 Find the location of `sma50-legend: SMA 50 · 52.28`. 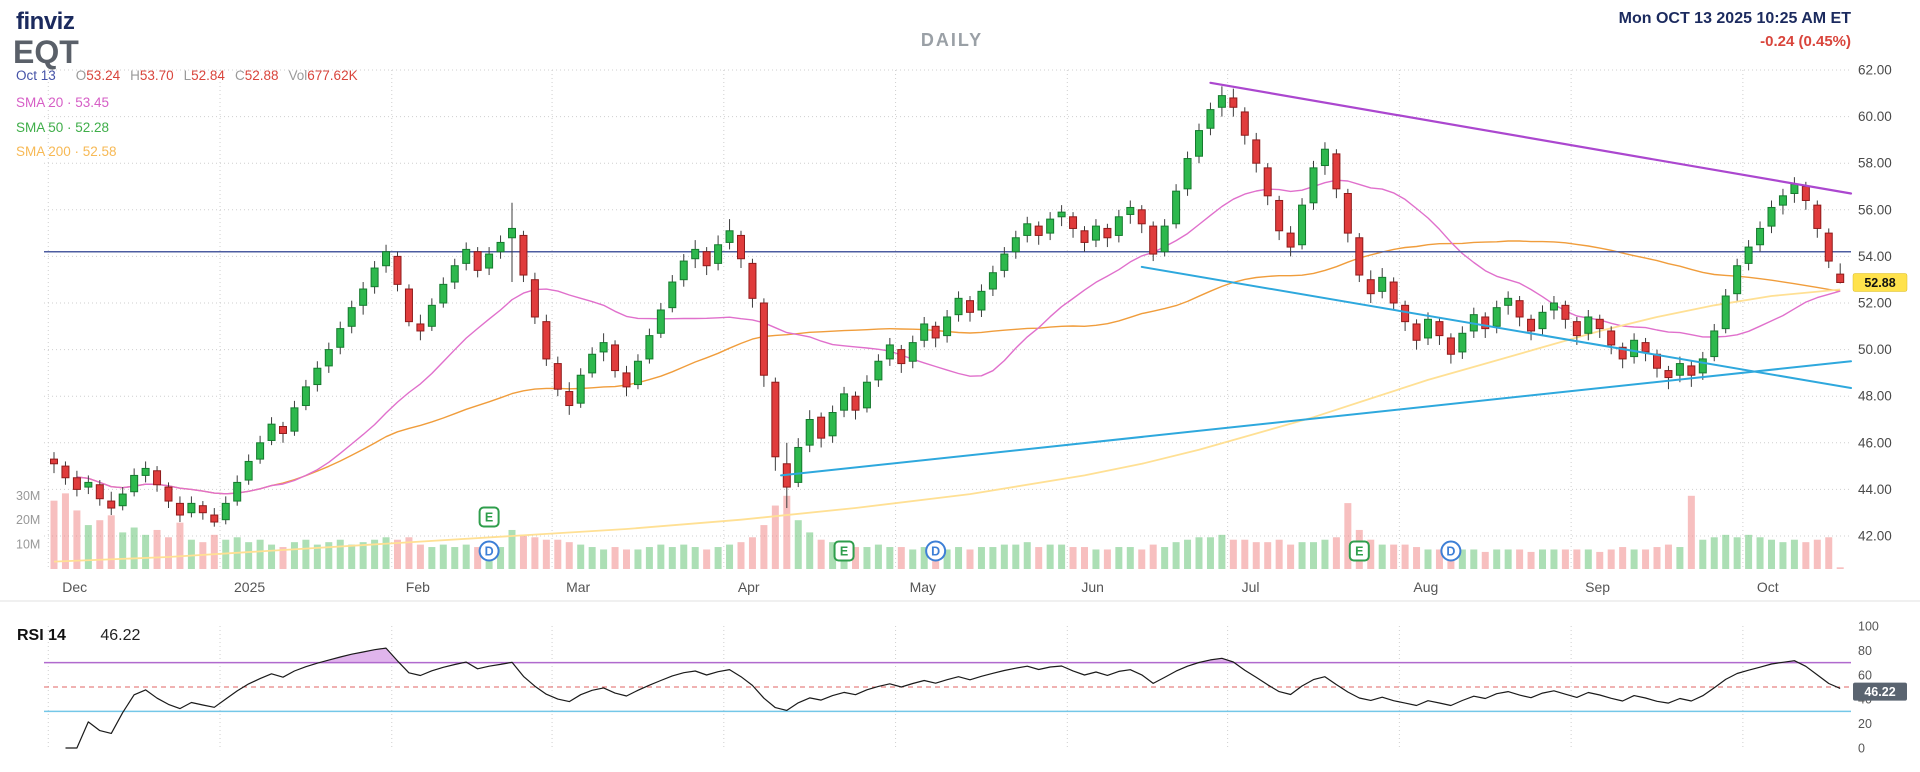

sma50-legend: SMA 50 · 52.28 is located at coordinates (63, 127).